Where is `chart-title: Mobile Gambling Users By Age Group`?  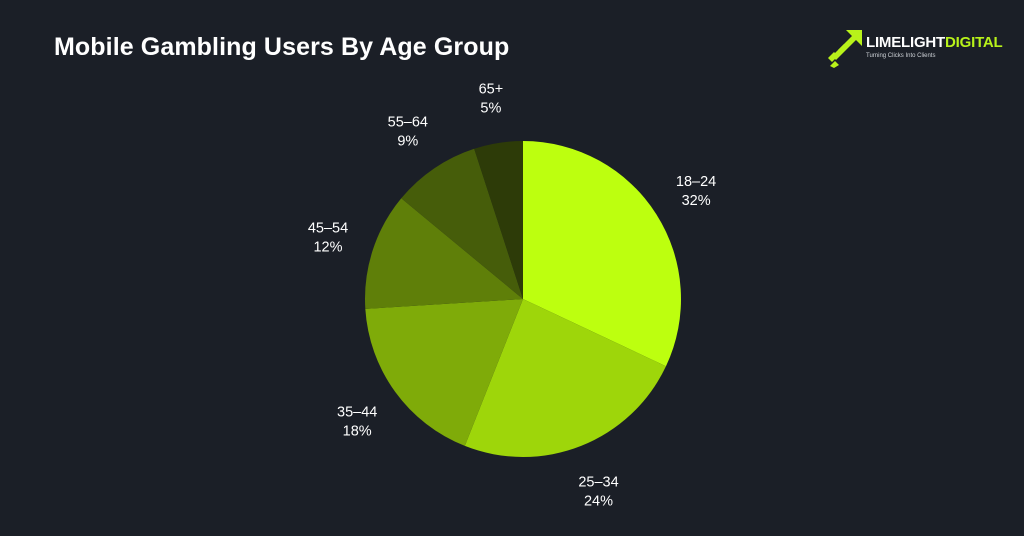 chart-title: Mobile Gambling Users By Age Group is located at coordinates (282, 47).